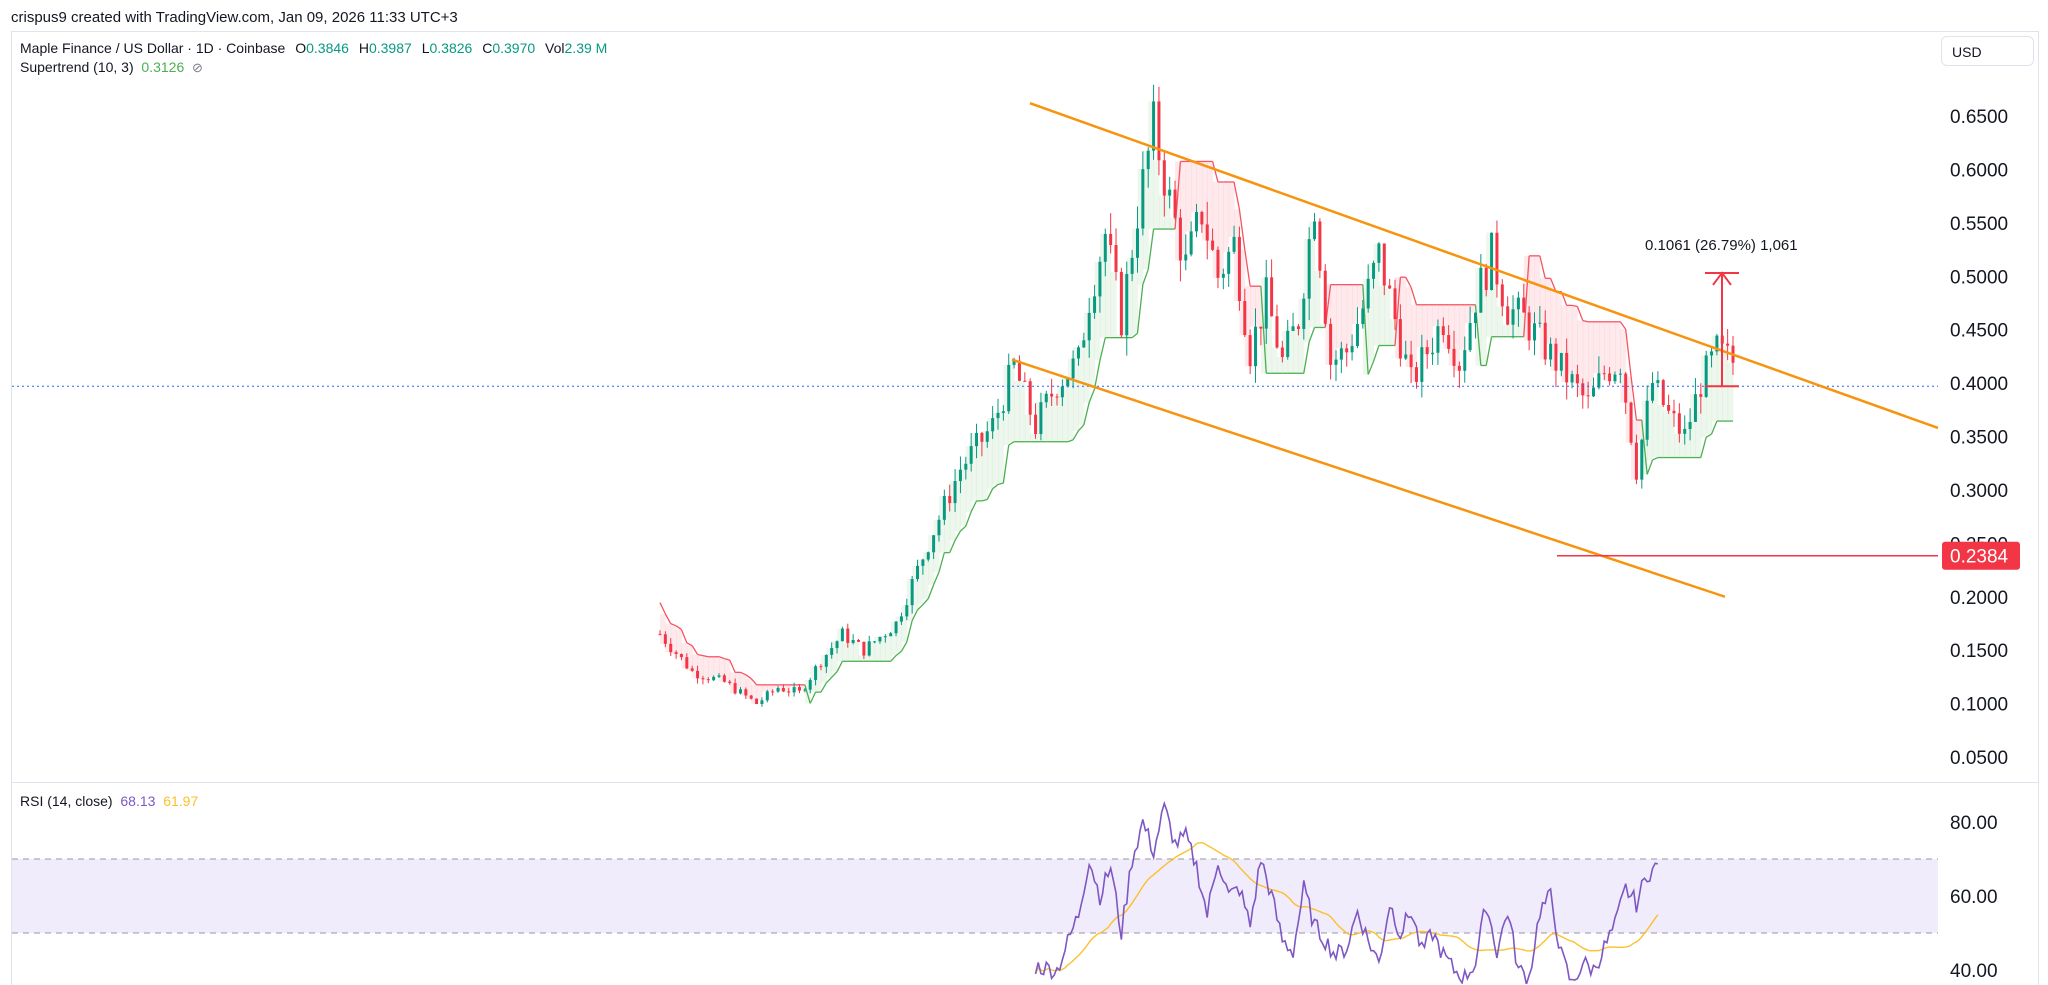 The width and height of the screenshot is (2048, 985). Describe the element at coordinates (1721, 245) in the screenshot. I see `measure-label: 0.1061 (26.79%) 1,061` at that location.